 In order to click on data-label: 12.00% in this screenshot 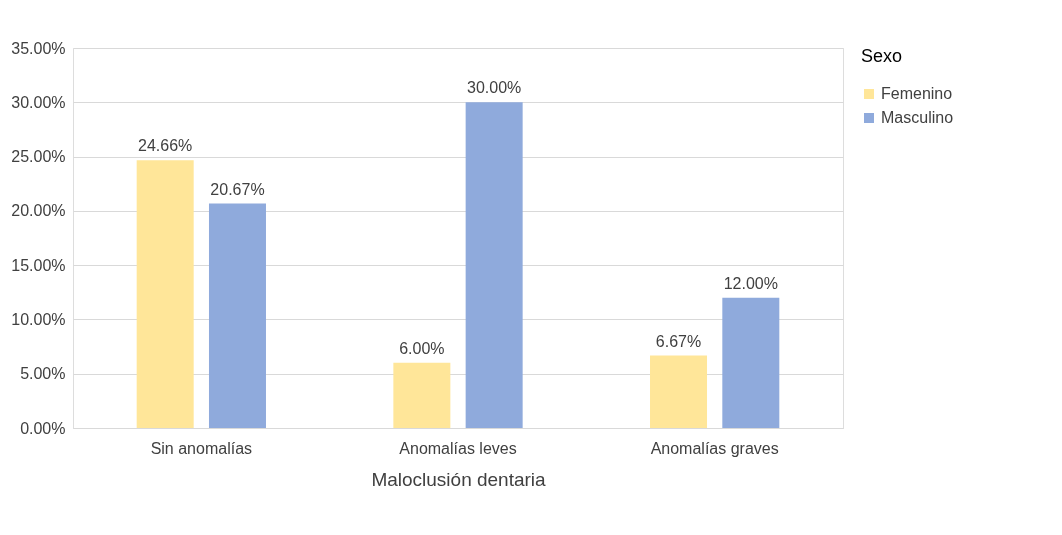, I will do `click(750, 283)`.